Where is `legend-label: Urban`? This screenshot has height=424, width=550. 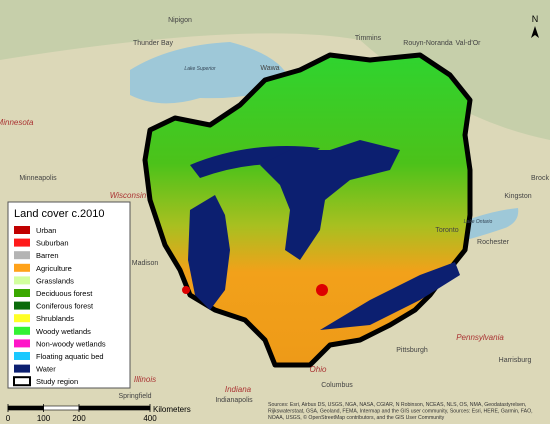 legend-label: Urban is located at coordinates (46, 230).